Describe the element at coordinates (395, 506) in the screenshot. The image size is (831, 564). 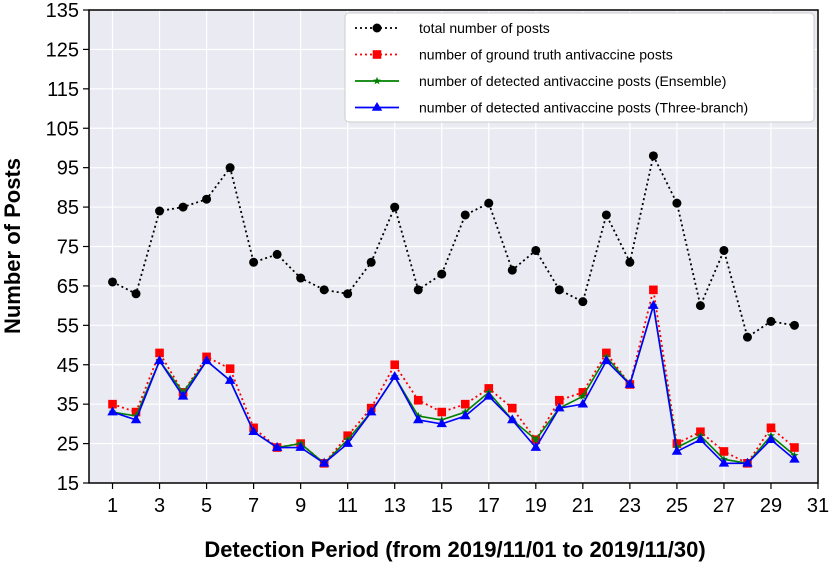
I see `x-tick-label: 13` at that location.